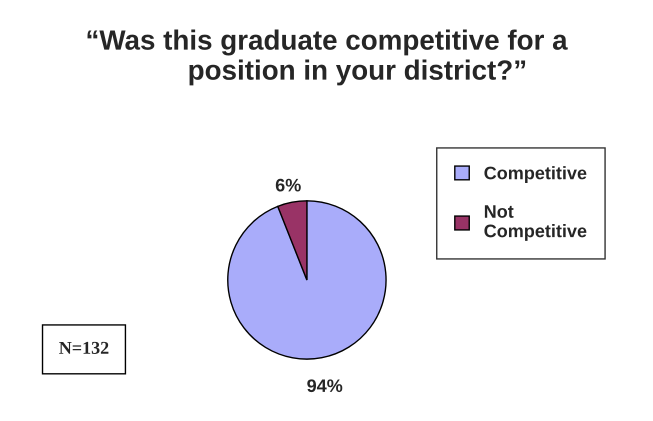 This screenshot has width=653, height=421. Describe the element at coordinates (328, 57) in the screenshot. I see `chart-title: “Was this graduate competitive for a position in your district?”` at that location.